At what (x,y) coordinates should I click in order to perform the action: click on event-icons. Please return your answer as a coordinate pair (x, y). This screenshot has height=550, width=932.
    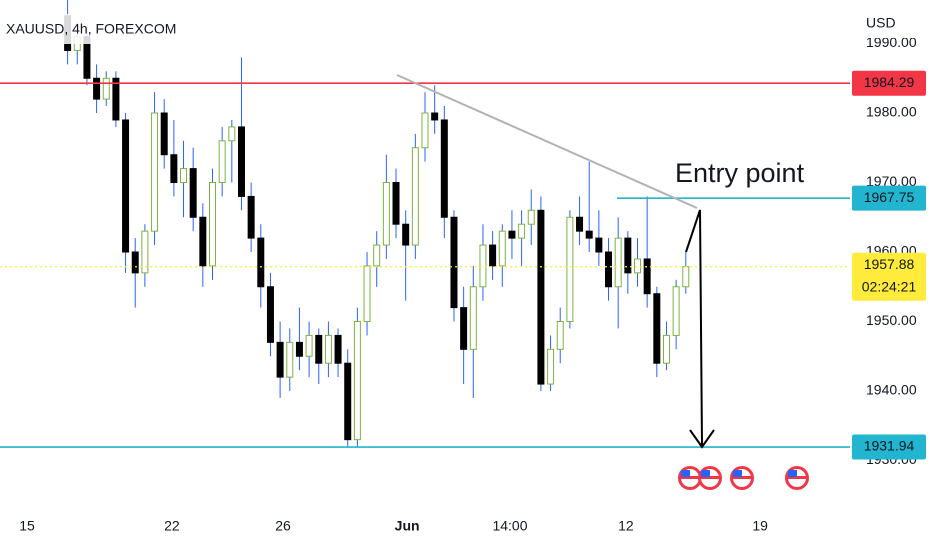
    Looking at the image, I should click on (743, 478).